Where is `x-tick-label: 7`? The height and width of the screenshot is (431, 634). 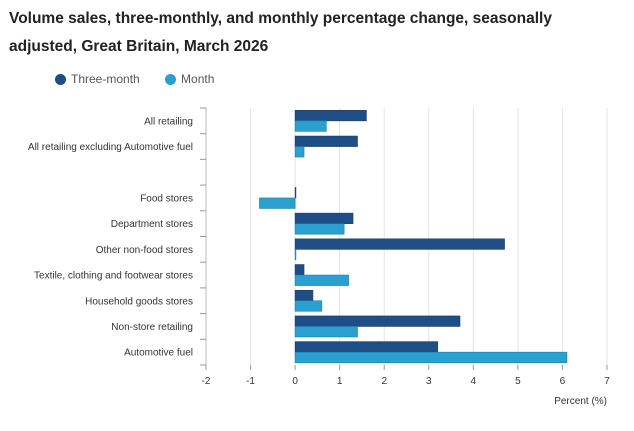 x-tick-label: 7 is located at coordinates (607, 381).